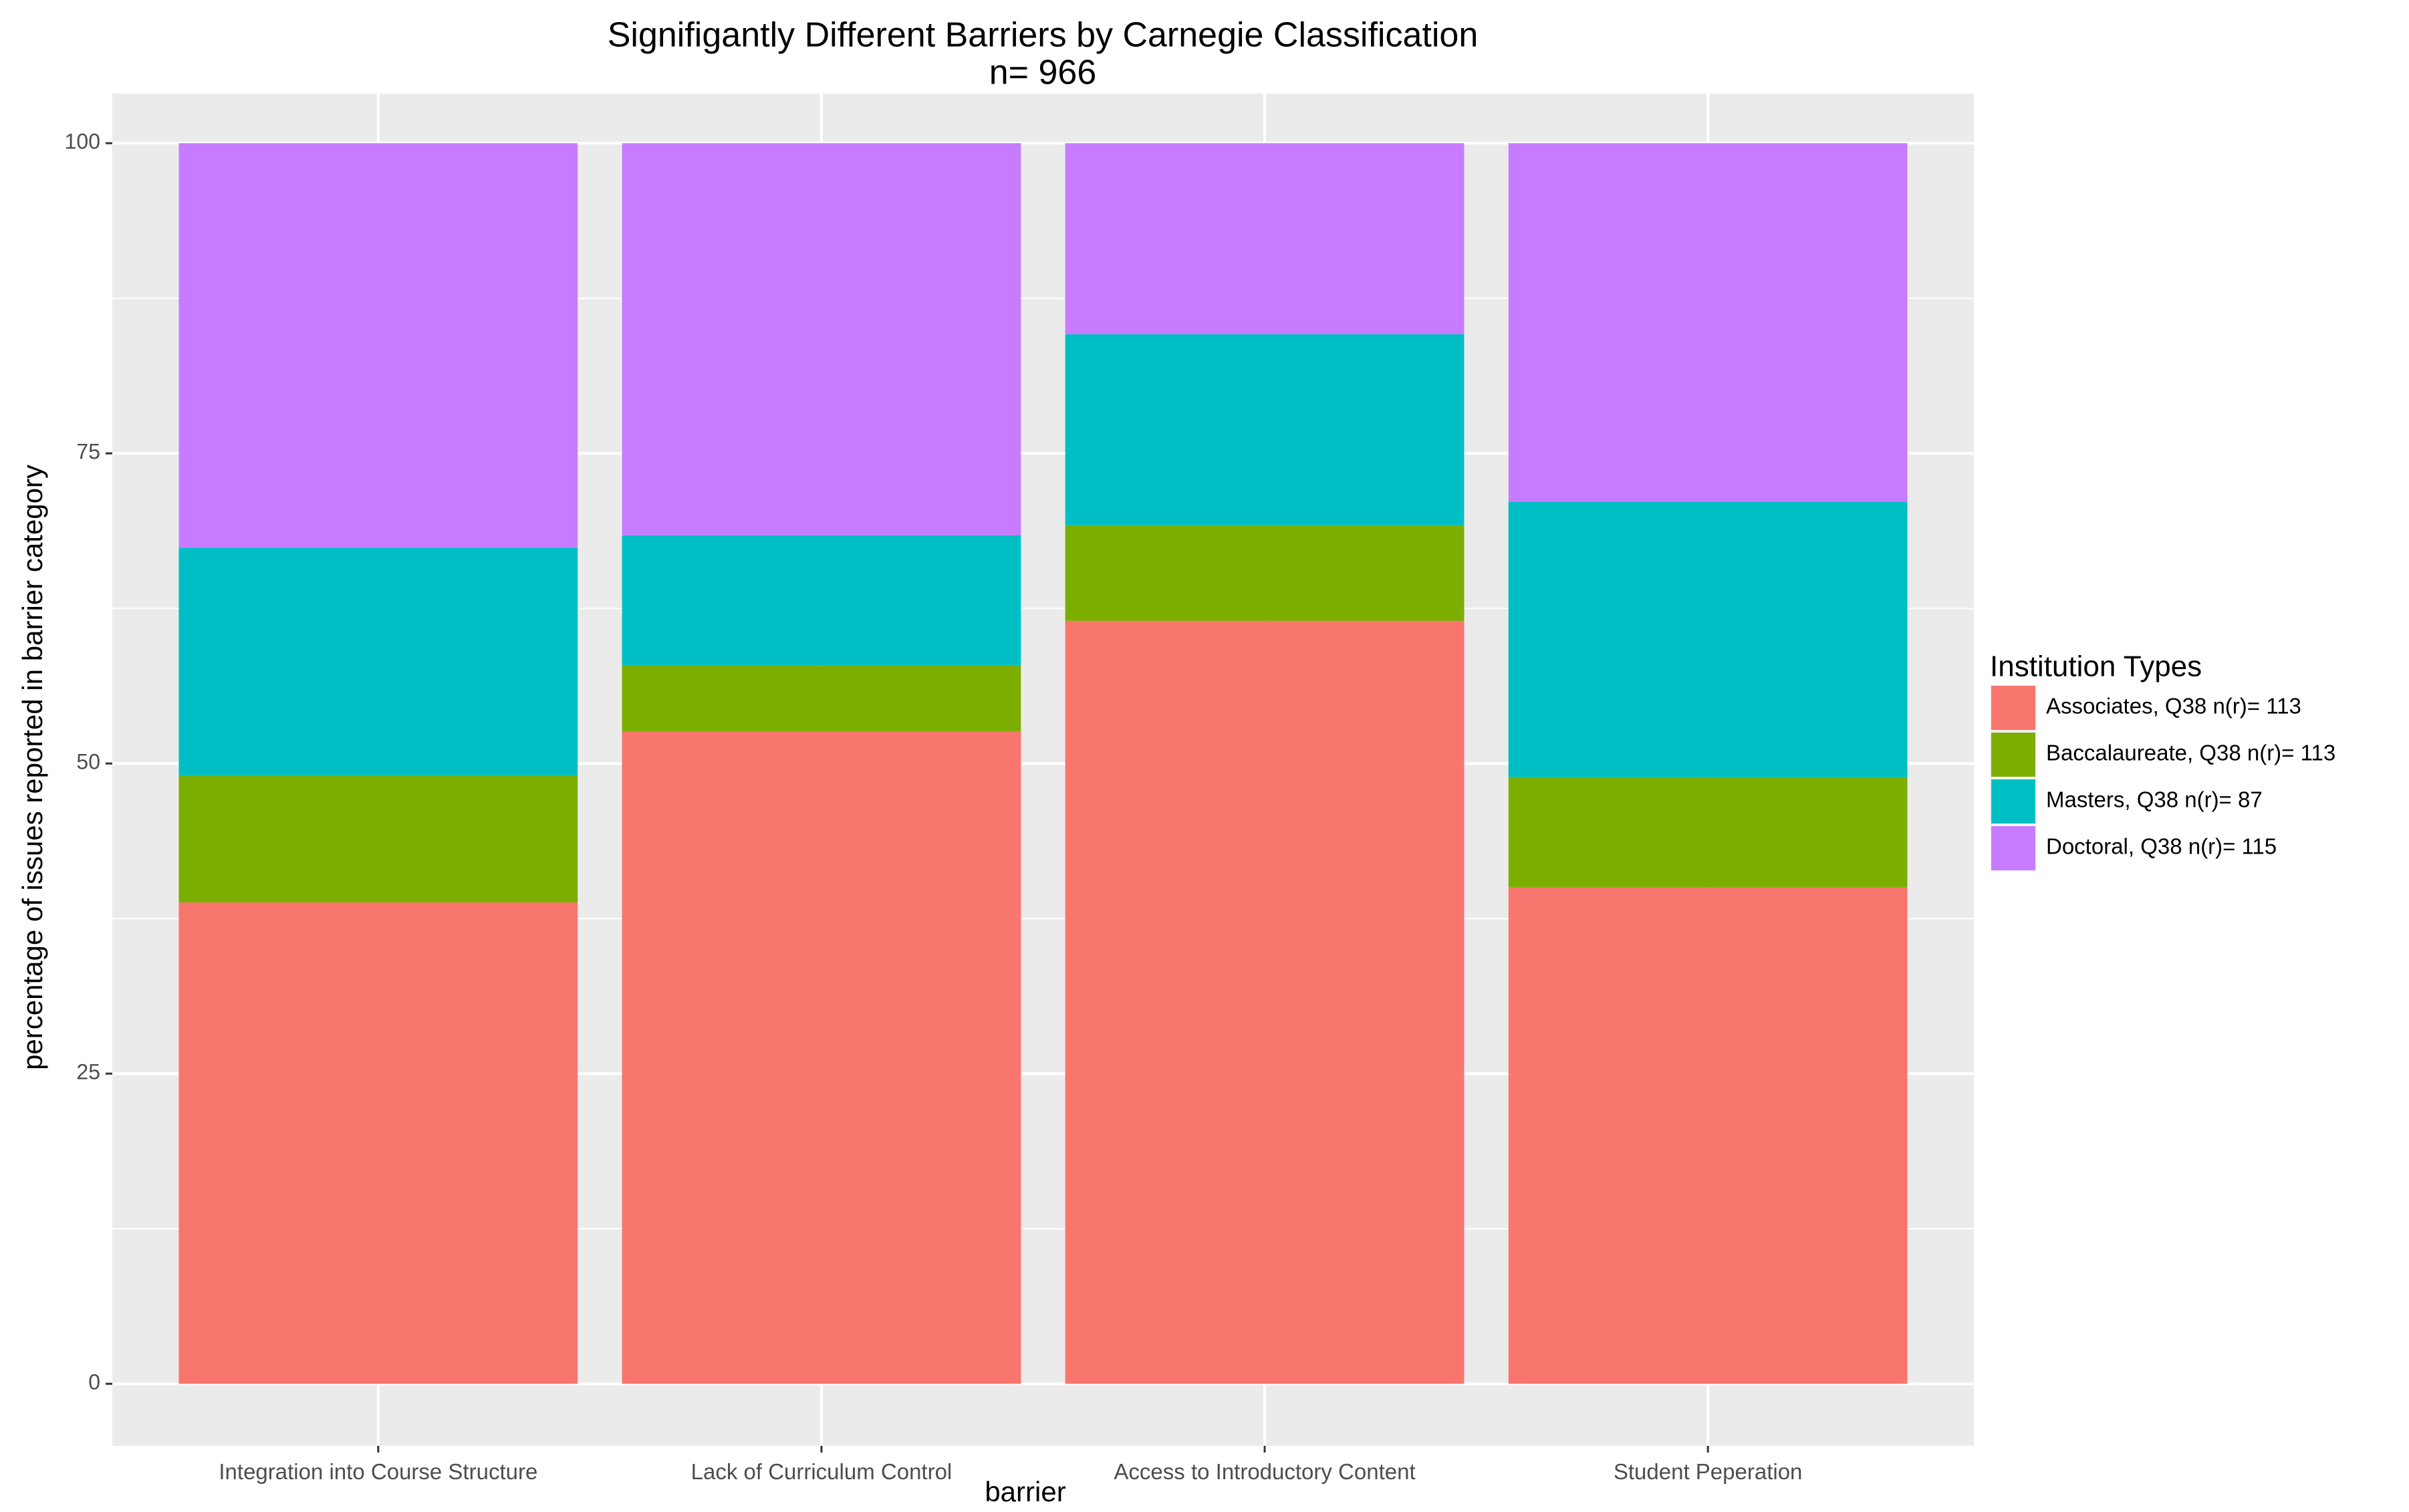 The image size is (2409, 1512). What do you see at coordinates (2173, 707) in the screenshot?
I see `legend-label: Associates, Q38 n(r)= 113` at bounding box center [2173, 707].